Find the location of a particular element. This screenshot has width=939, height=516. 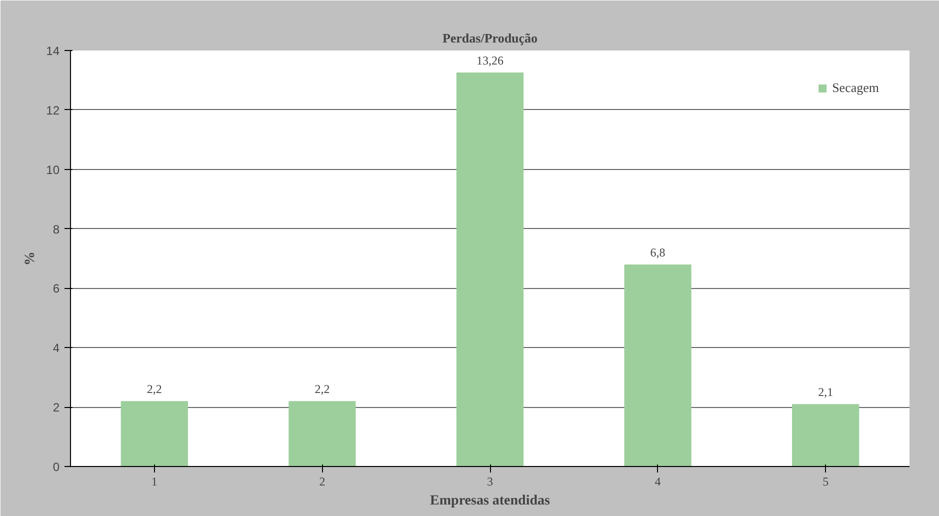

y-tick-label: 8 is located at coordinates (56, 229).